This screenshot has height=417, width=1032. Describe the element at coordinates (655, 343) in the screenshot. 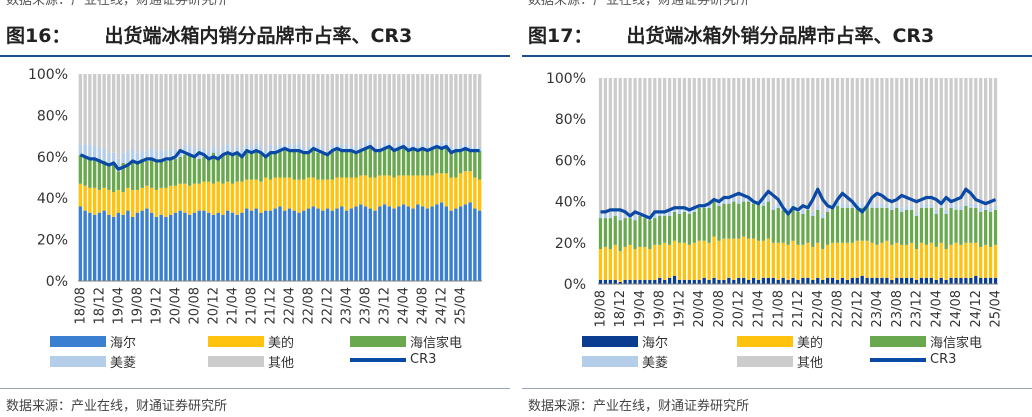

I see `legend-label-haier: 海尔` at that location.